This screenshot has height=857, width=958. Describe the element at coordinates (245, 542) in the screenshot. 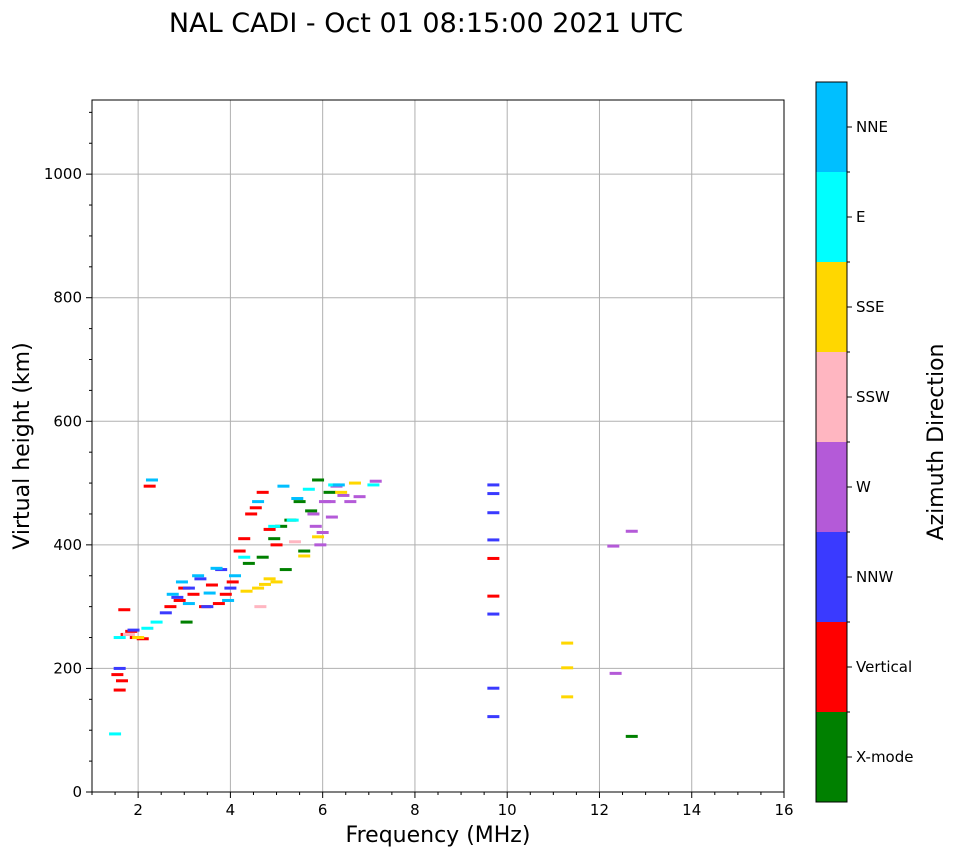

I see `series-nne` at that location.